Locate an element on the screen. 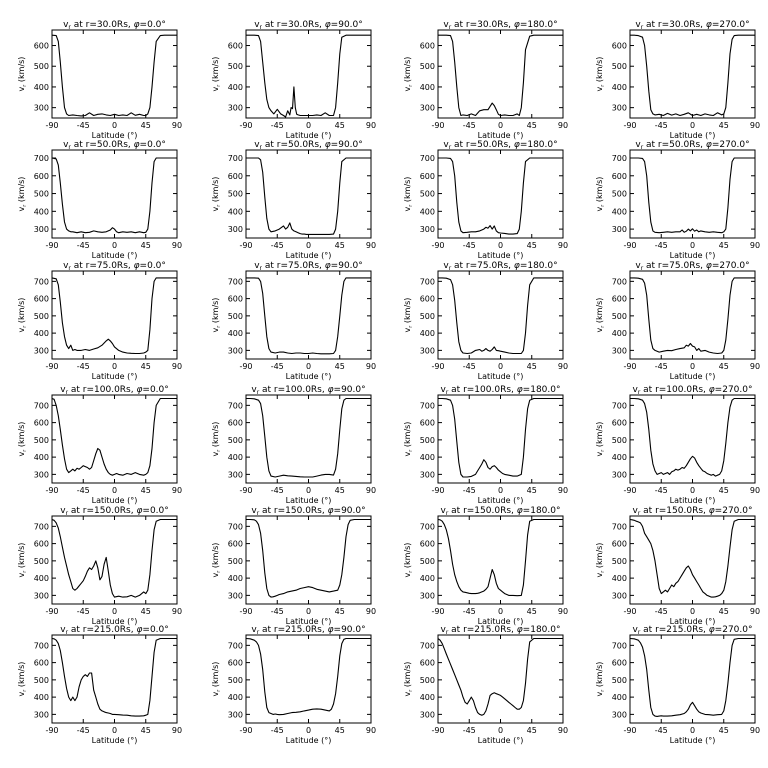 The image size is (768, 768). panel-title: vr at r=30.0Rs, φ=0.0° is located at coordinates (114, 25).